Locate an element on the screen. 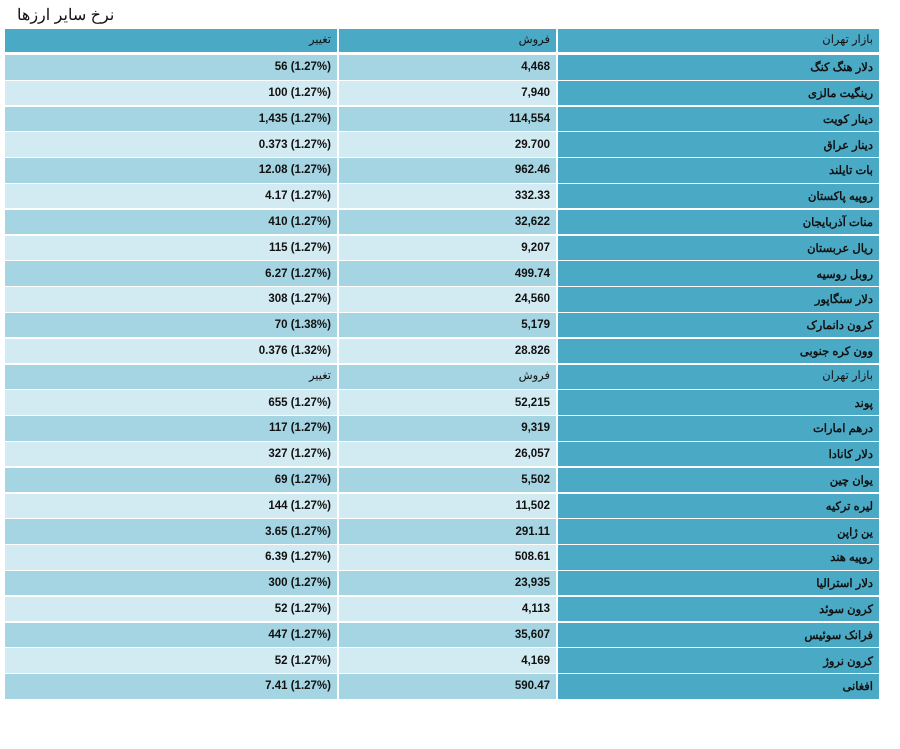 The height and width of the screenshot is (749, 900). table-subheader-row: بازار تهران فروش تغییر is located at coordinates (442, 377).